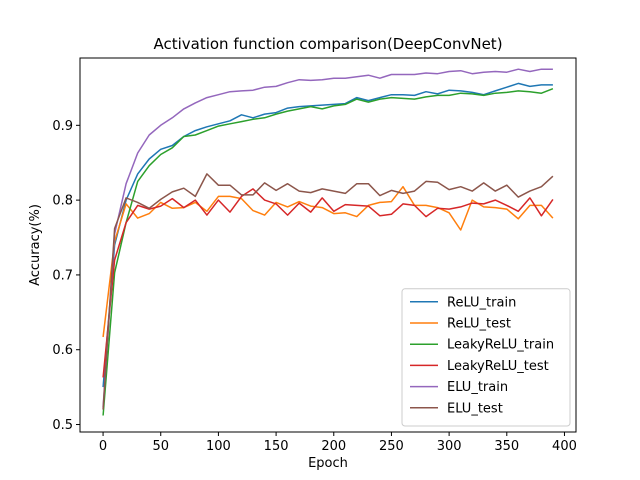  What do you see at coordinates (328, 463) in the screenshot?
I see `x-axis-label: Epoch` at bounding box center [328, 463].